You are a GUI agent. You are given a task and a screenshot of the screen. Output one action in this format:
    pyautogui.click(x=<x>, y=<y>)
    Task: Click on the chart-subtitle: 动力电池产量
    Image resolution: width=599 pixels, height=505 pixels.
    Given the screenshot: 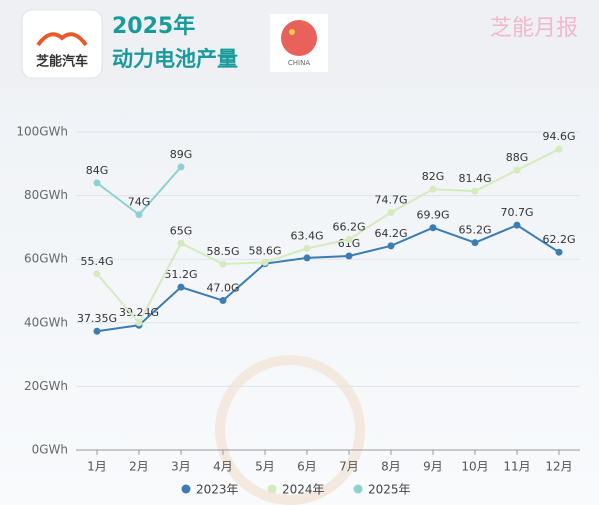 What is the action you would take?
    pyautogui.click(x=175, y=59)
    